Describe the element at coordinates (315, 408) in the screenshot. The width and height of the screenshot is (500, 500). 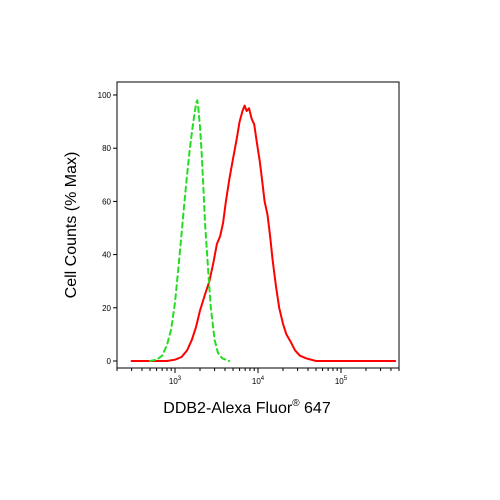
I see `x-axis-title-suffix: 647` at that location.